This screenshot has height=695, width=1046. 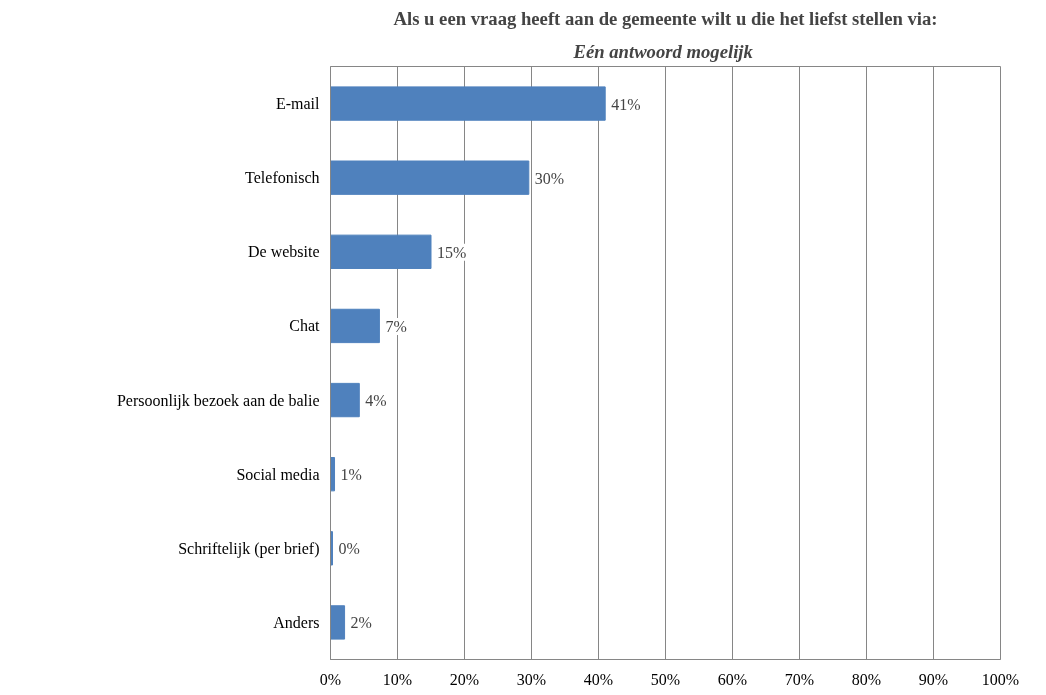 I want to click on y-tick-label: Chat, so click(x=305, y=326).